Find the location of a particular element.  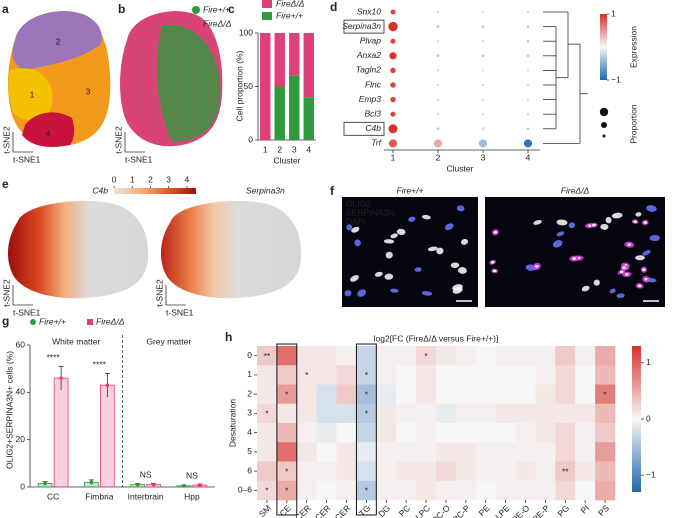

x-tick-label: PC-P is located at coordinates (461, 510).